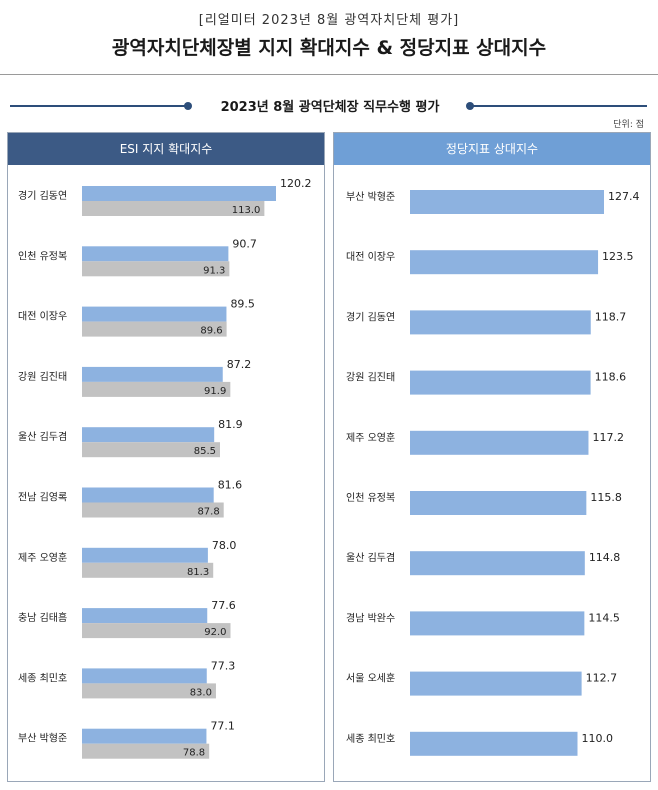 This screenshot has width=658, height=790. I want to click on subtitle-line-right, so click(559, 106).